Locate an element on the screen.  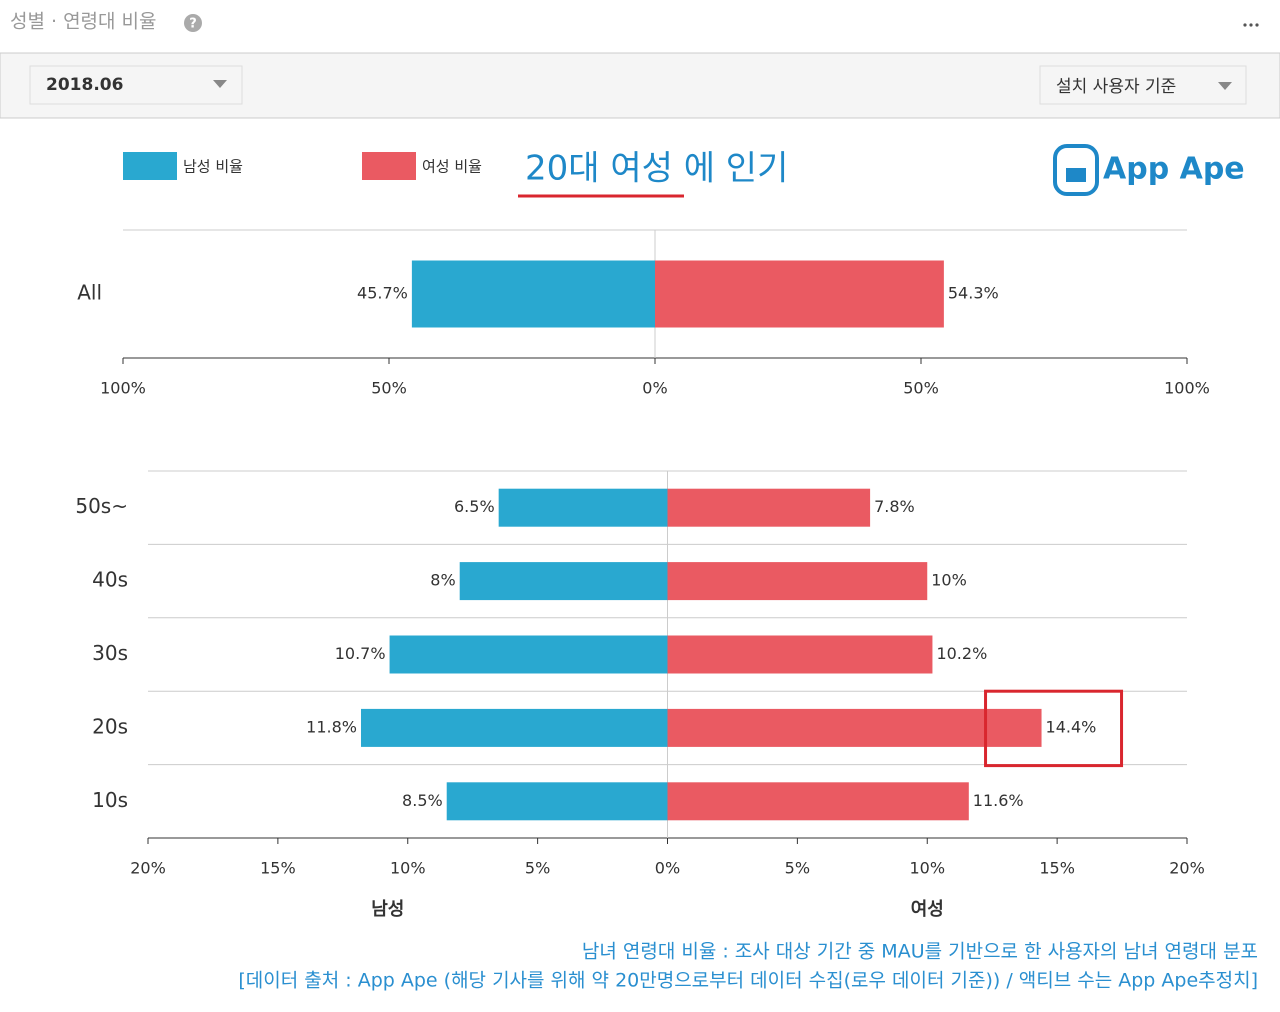
value-label: 7.8% is located at coordinates (894, 506).